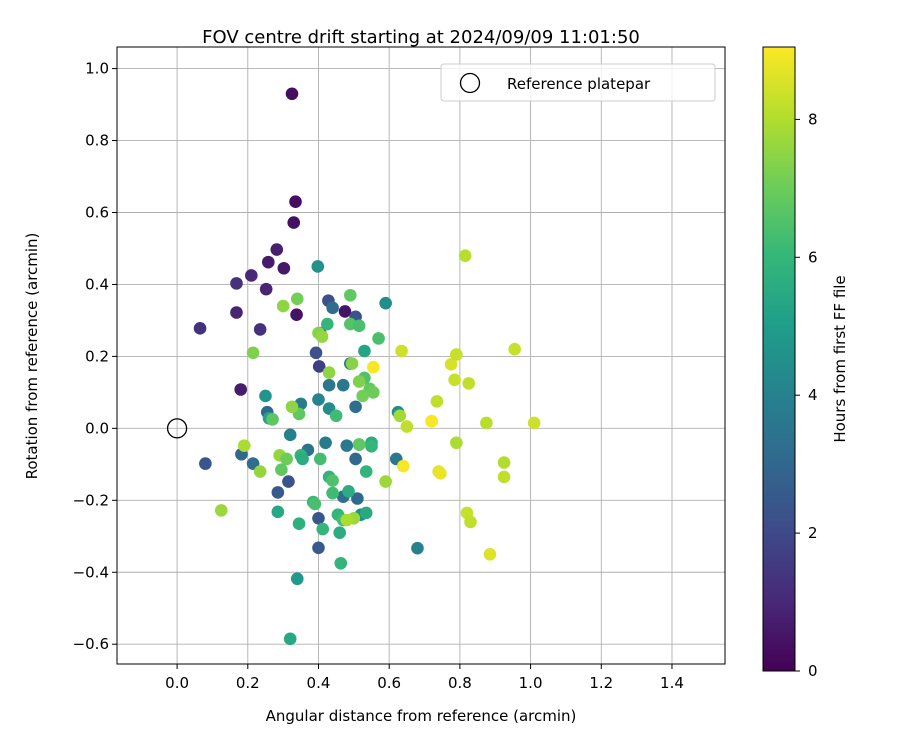  What do you see at coordinates (91, 500) in the screenshot?
I see `y-tick-label: −0.2` at bounding box center [91, 500].